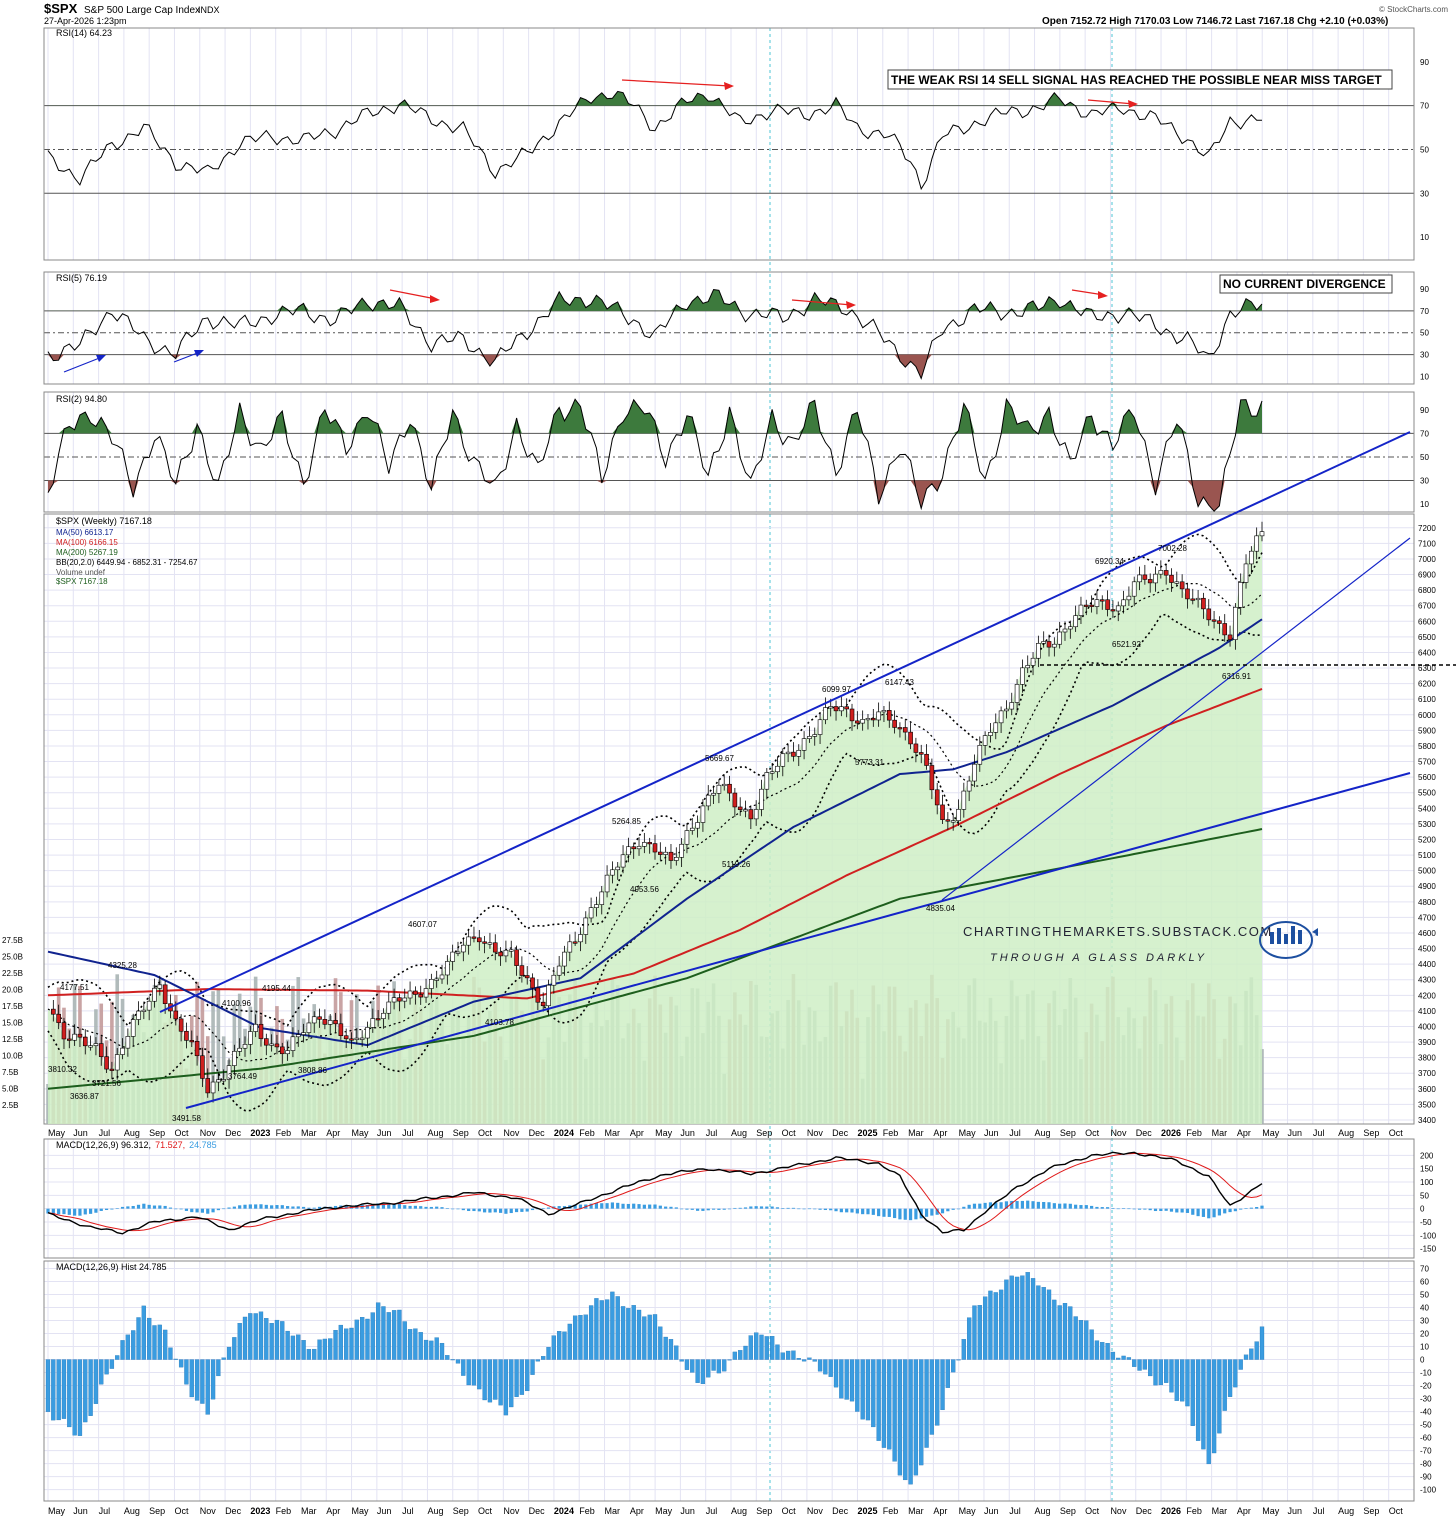  I want to click on price-tick-label: 3500, so click(1427, 1104).